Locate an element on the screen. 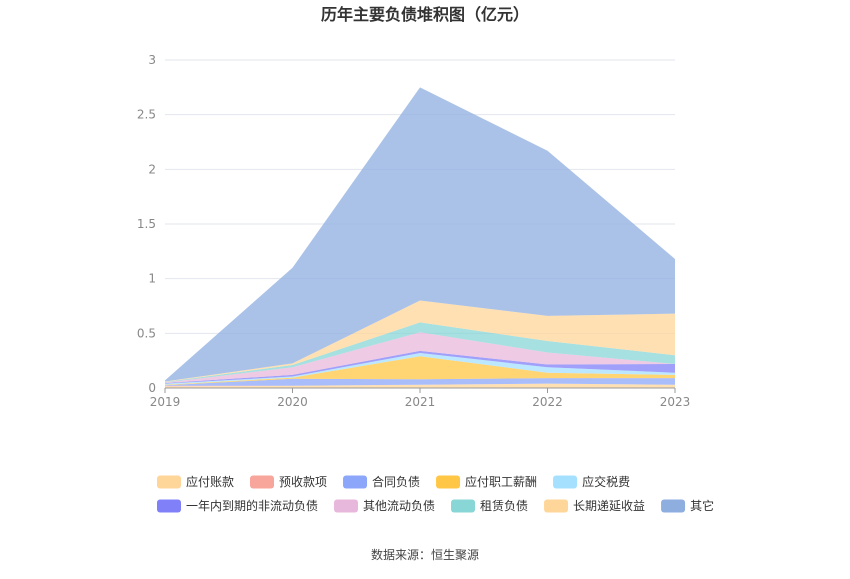 This screenshot has height=579, width=850. legend-item: 应交税费 is located at coordinates (591, 481).